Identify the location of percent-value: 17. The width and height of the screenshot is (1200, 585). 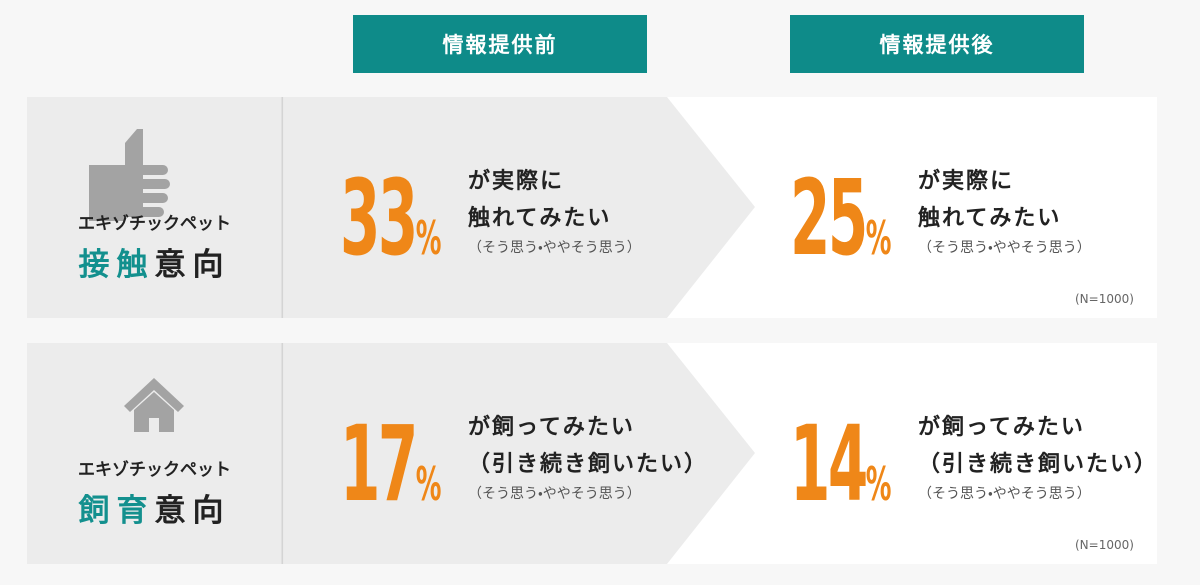
(379, 464).